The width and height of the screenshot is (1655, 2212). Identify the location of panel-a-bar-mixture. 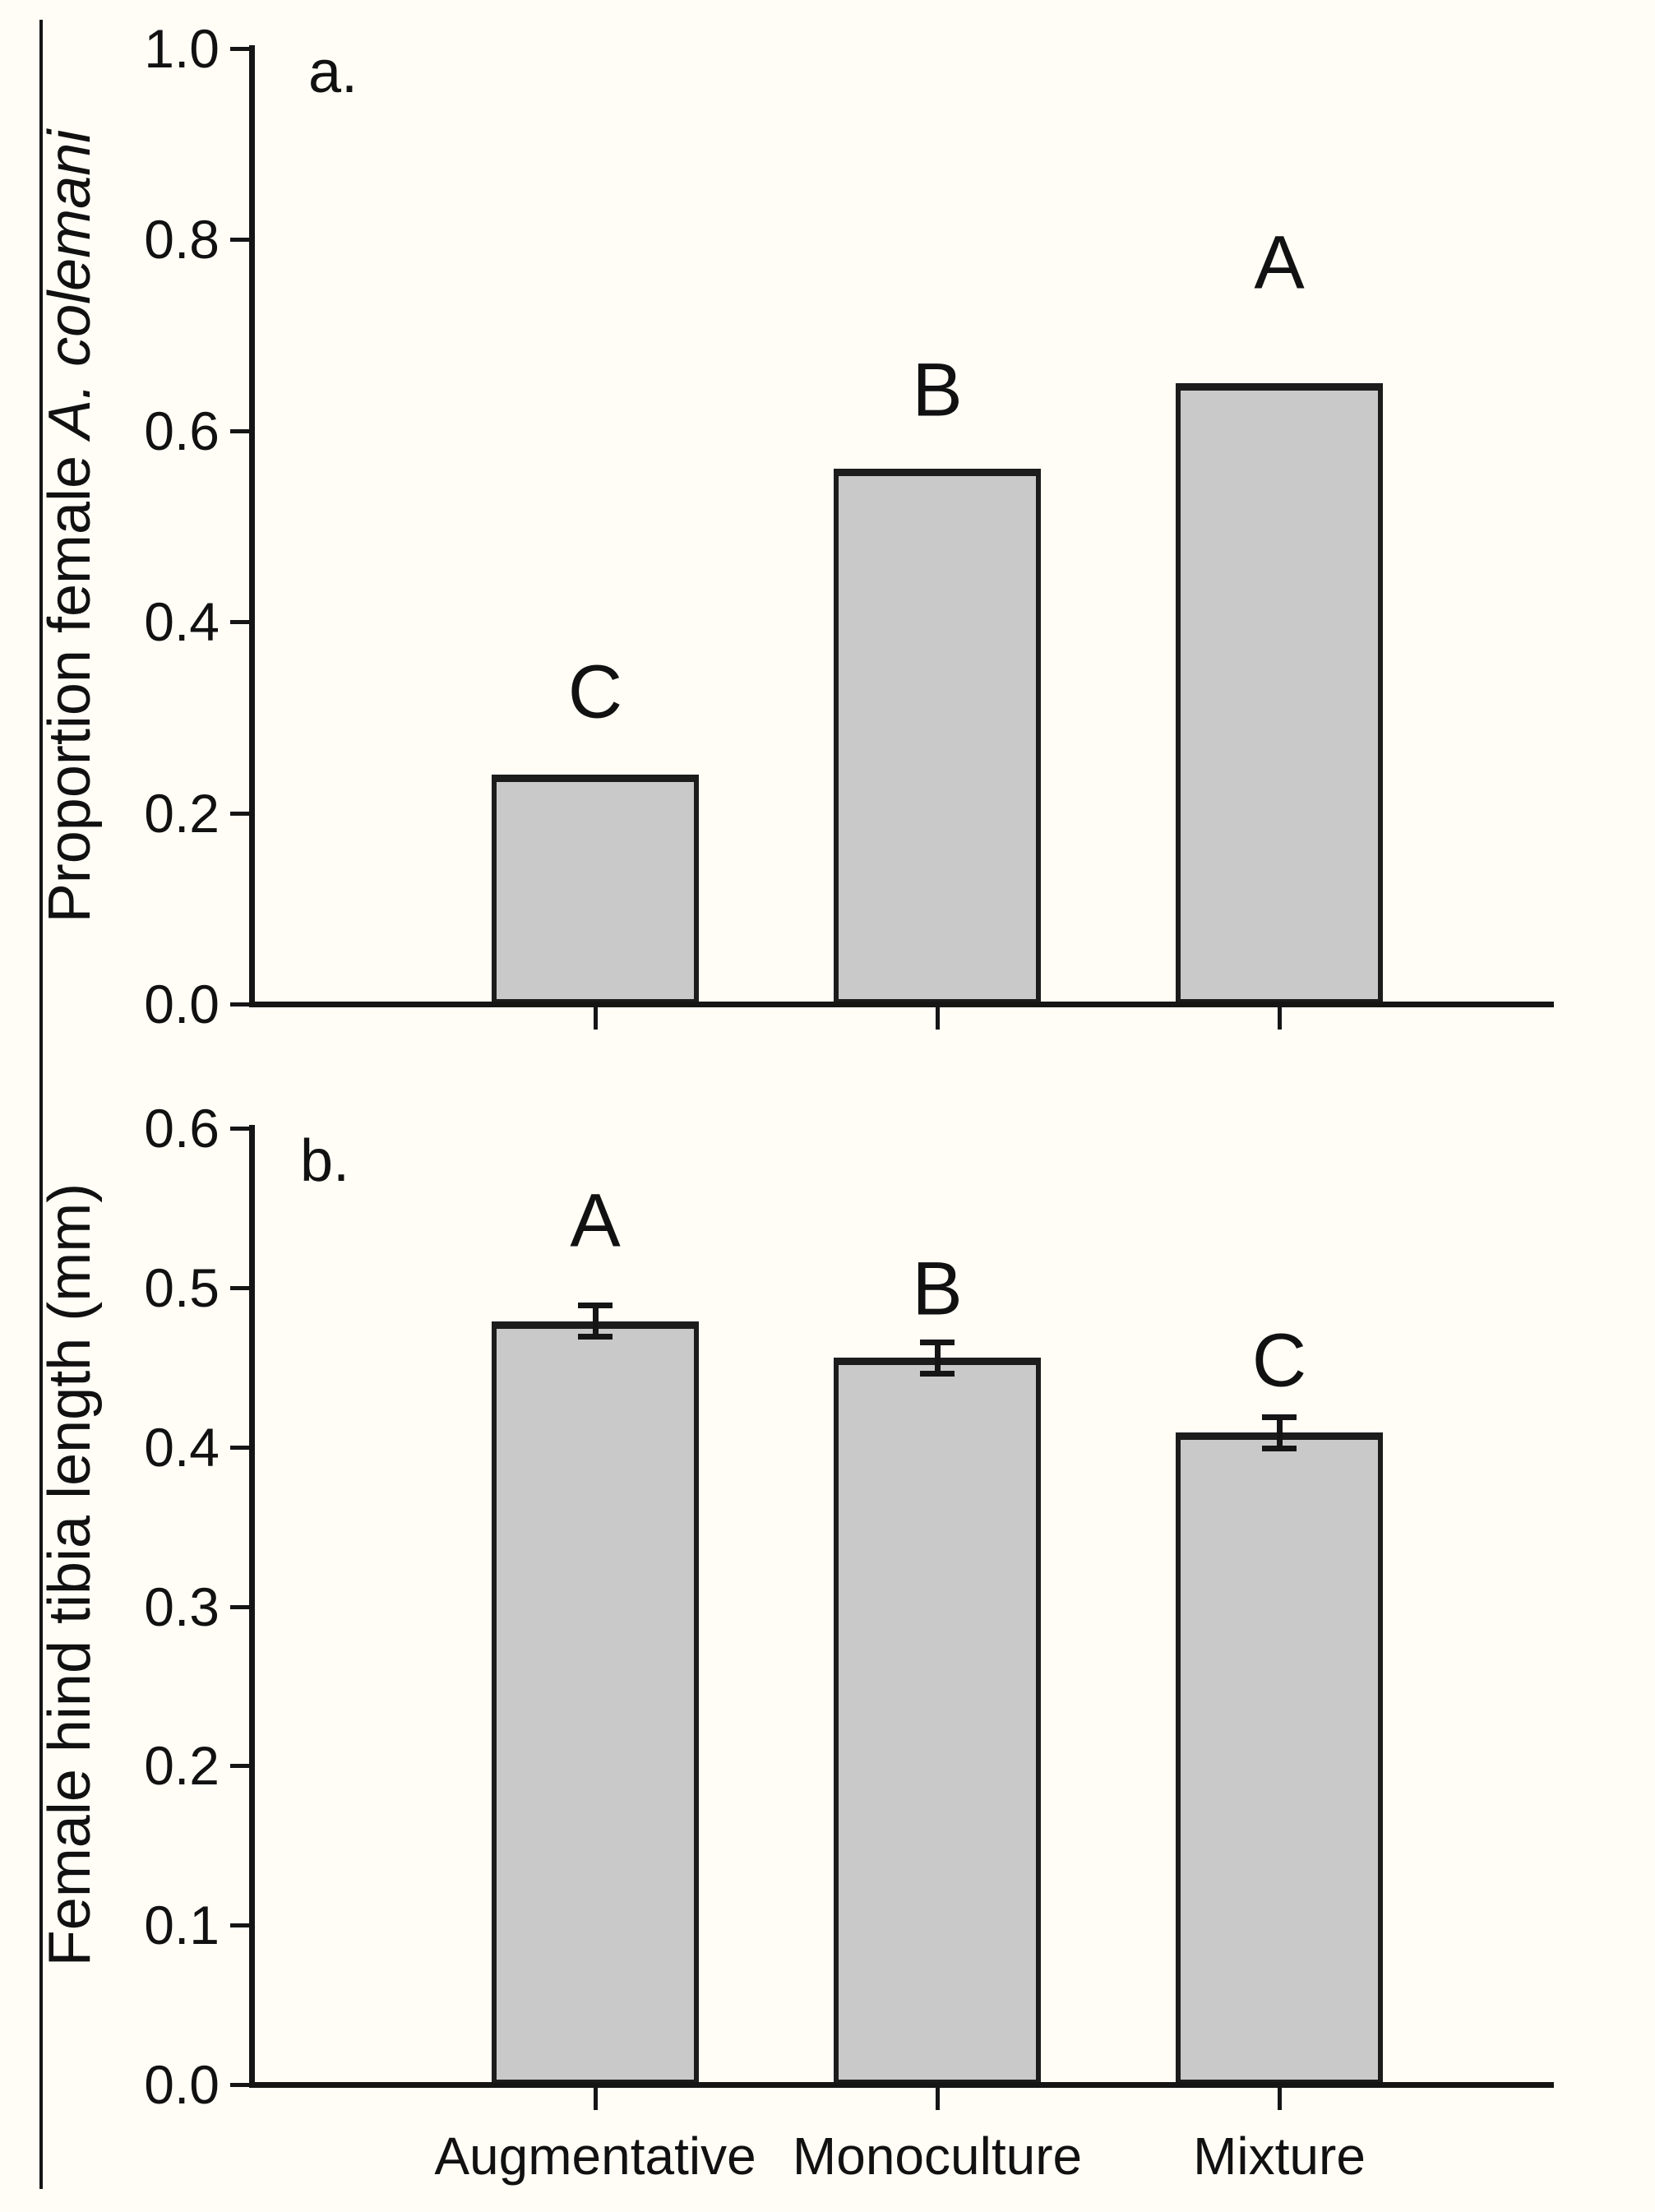
(1279, 693).